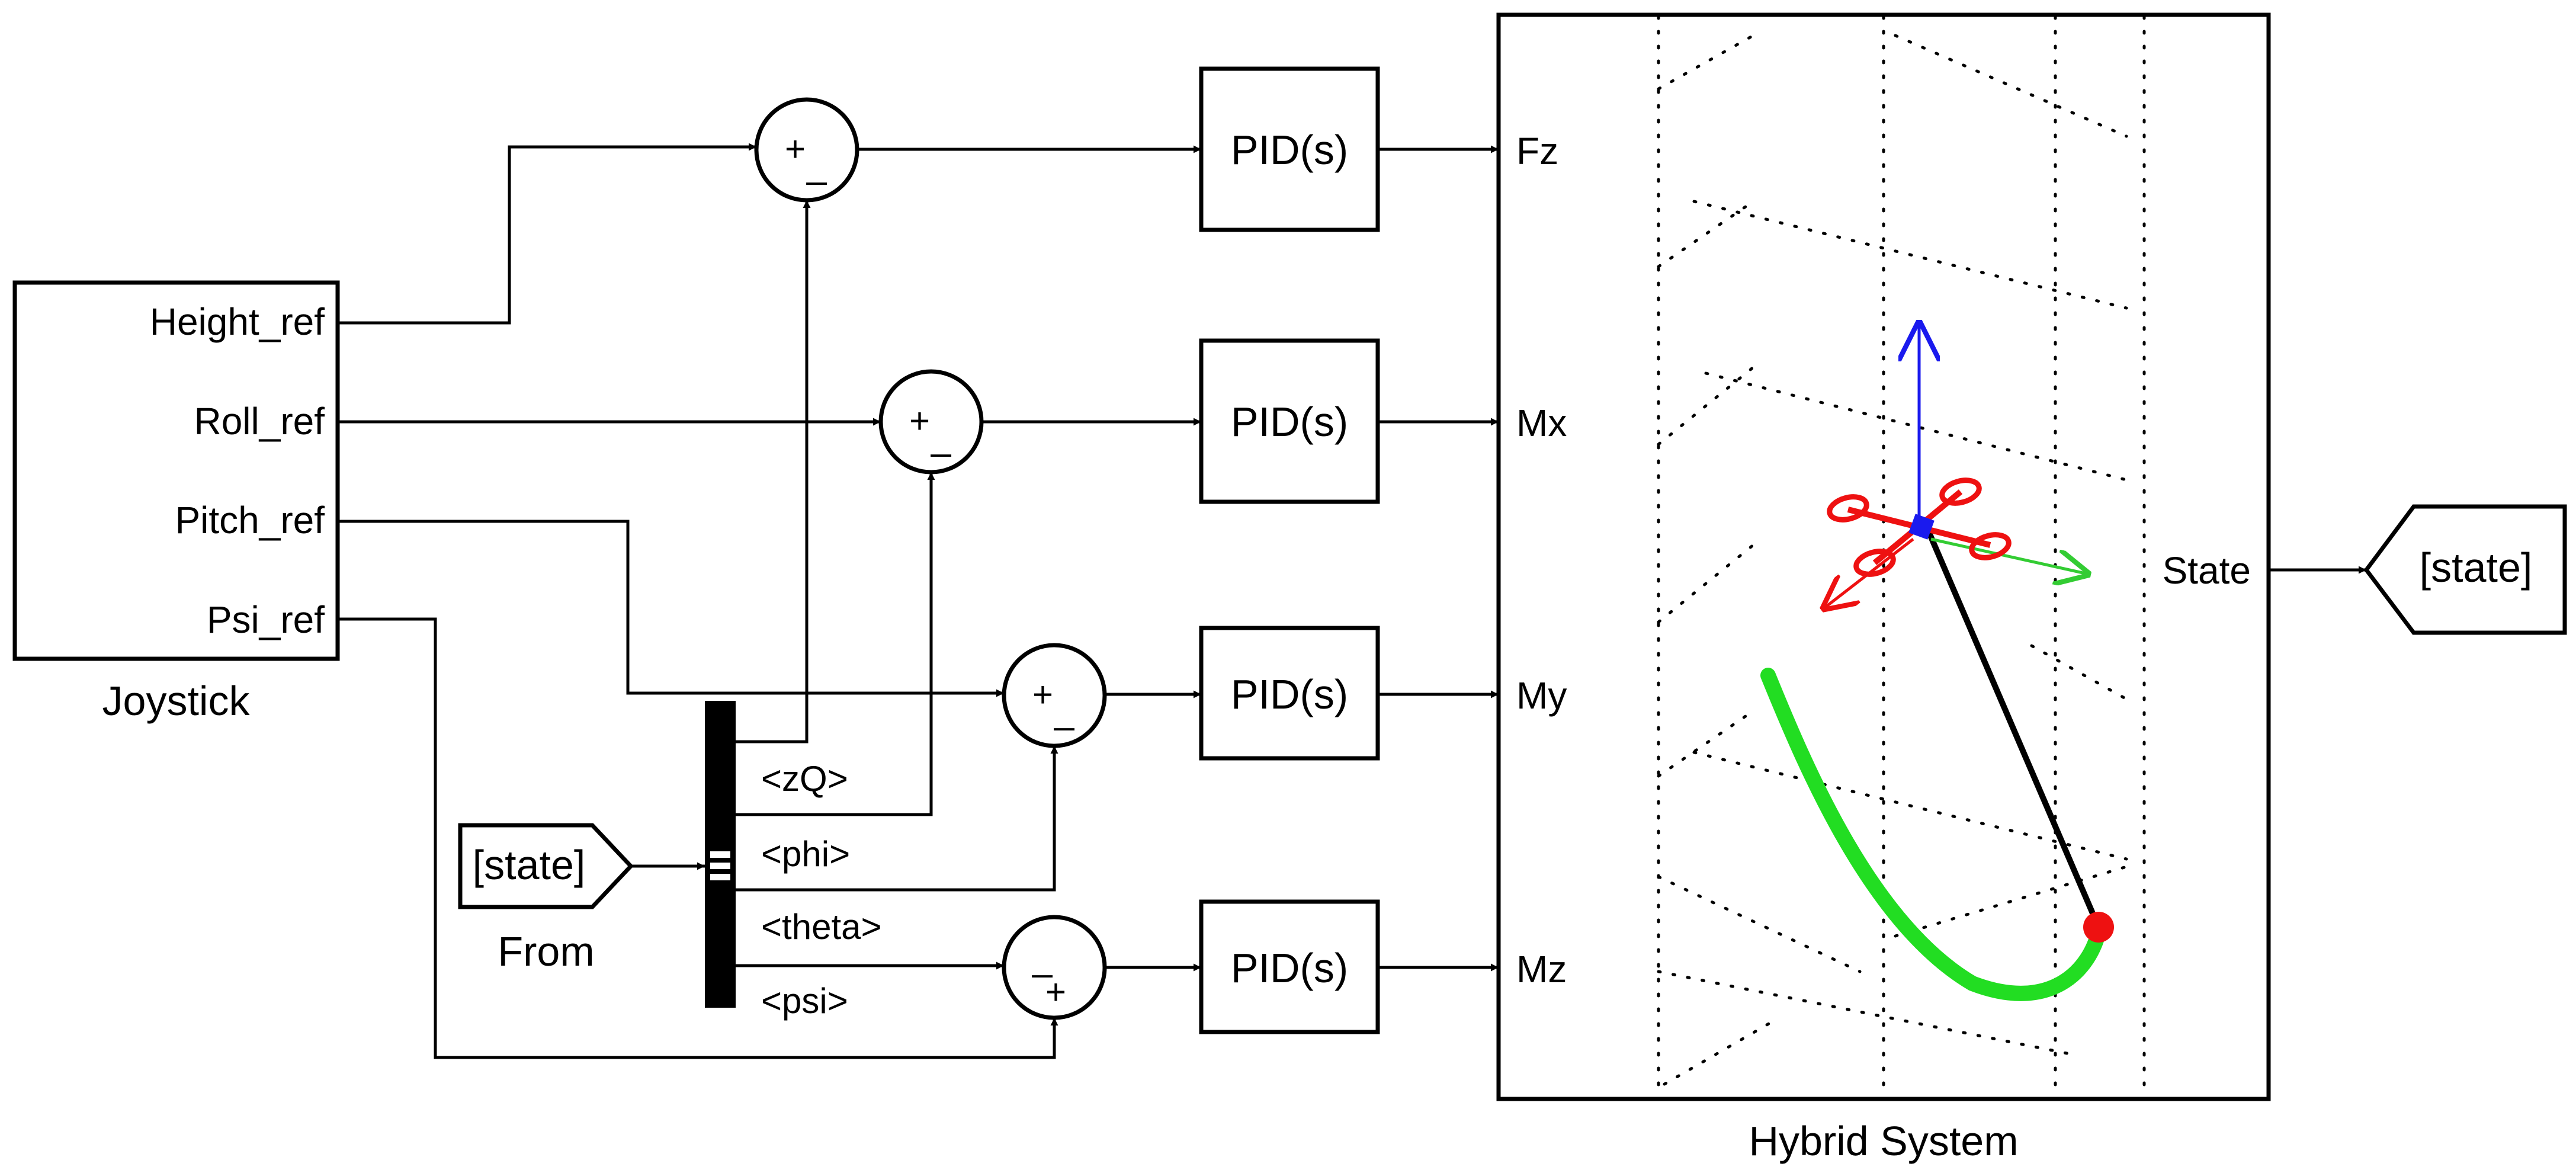 The width and height of the screenshot is (2576, 1173). What do you see at coordinates (2476, 567) in the screenshot?
I see `goto-tag-text: [state]` at bounding box center [2476, 567].